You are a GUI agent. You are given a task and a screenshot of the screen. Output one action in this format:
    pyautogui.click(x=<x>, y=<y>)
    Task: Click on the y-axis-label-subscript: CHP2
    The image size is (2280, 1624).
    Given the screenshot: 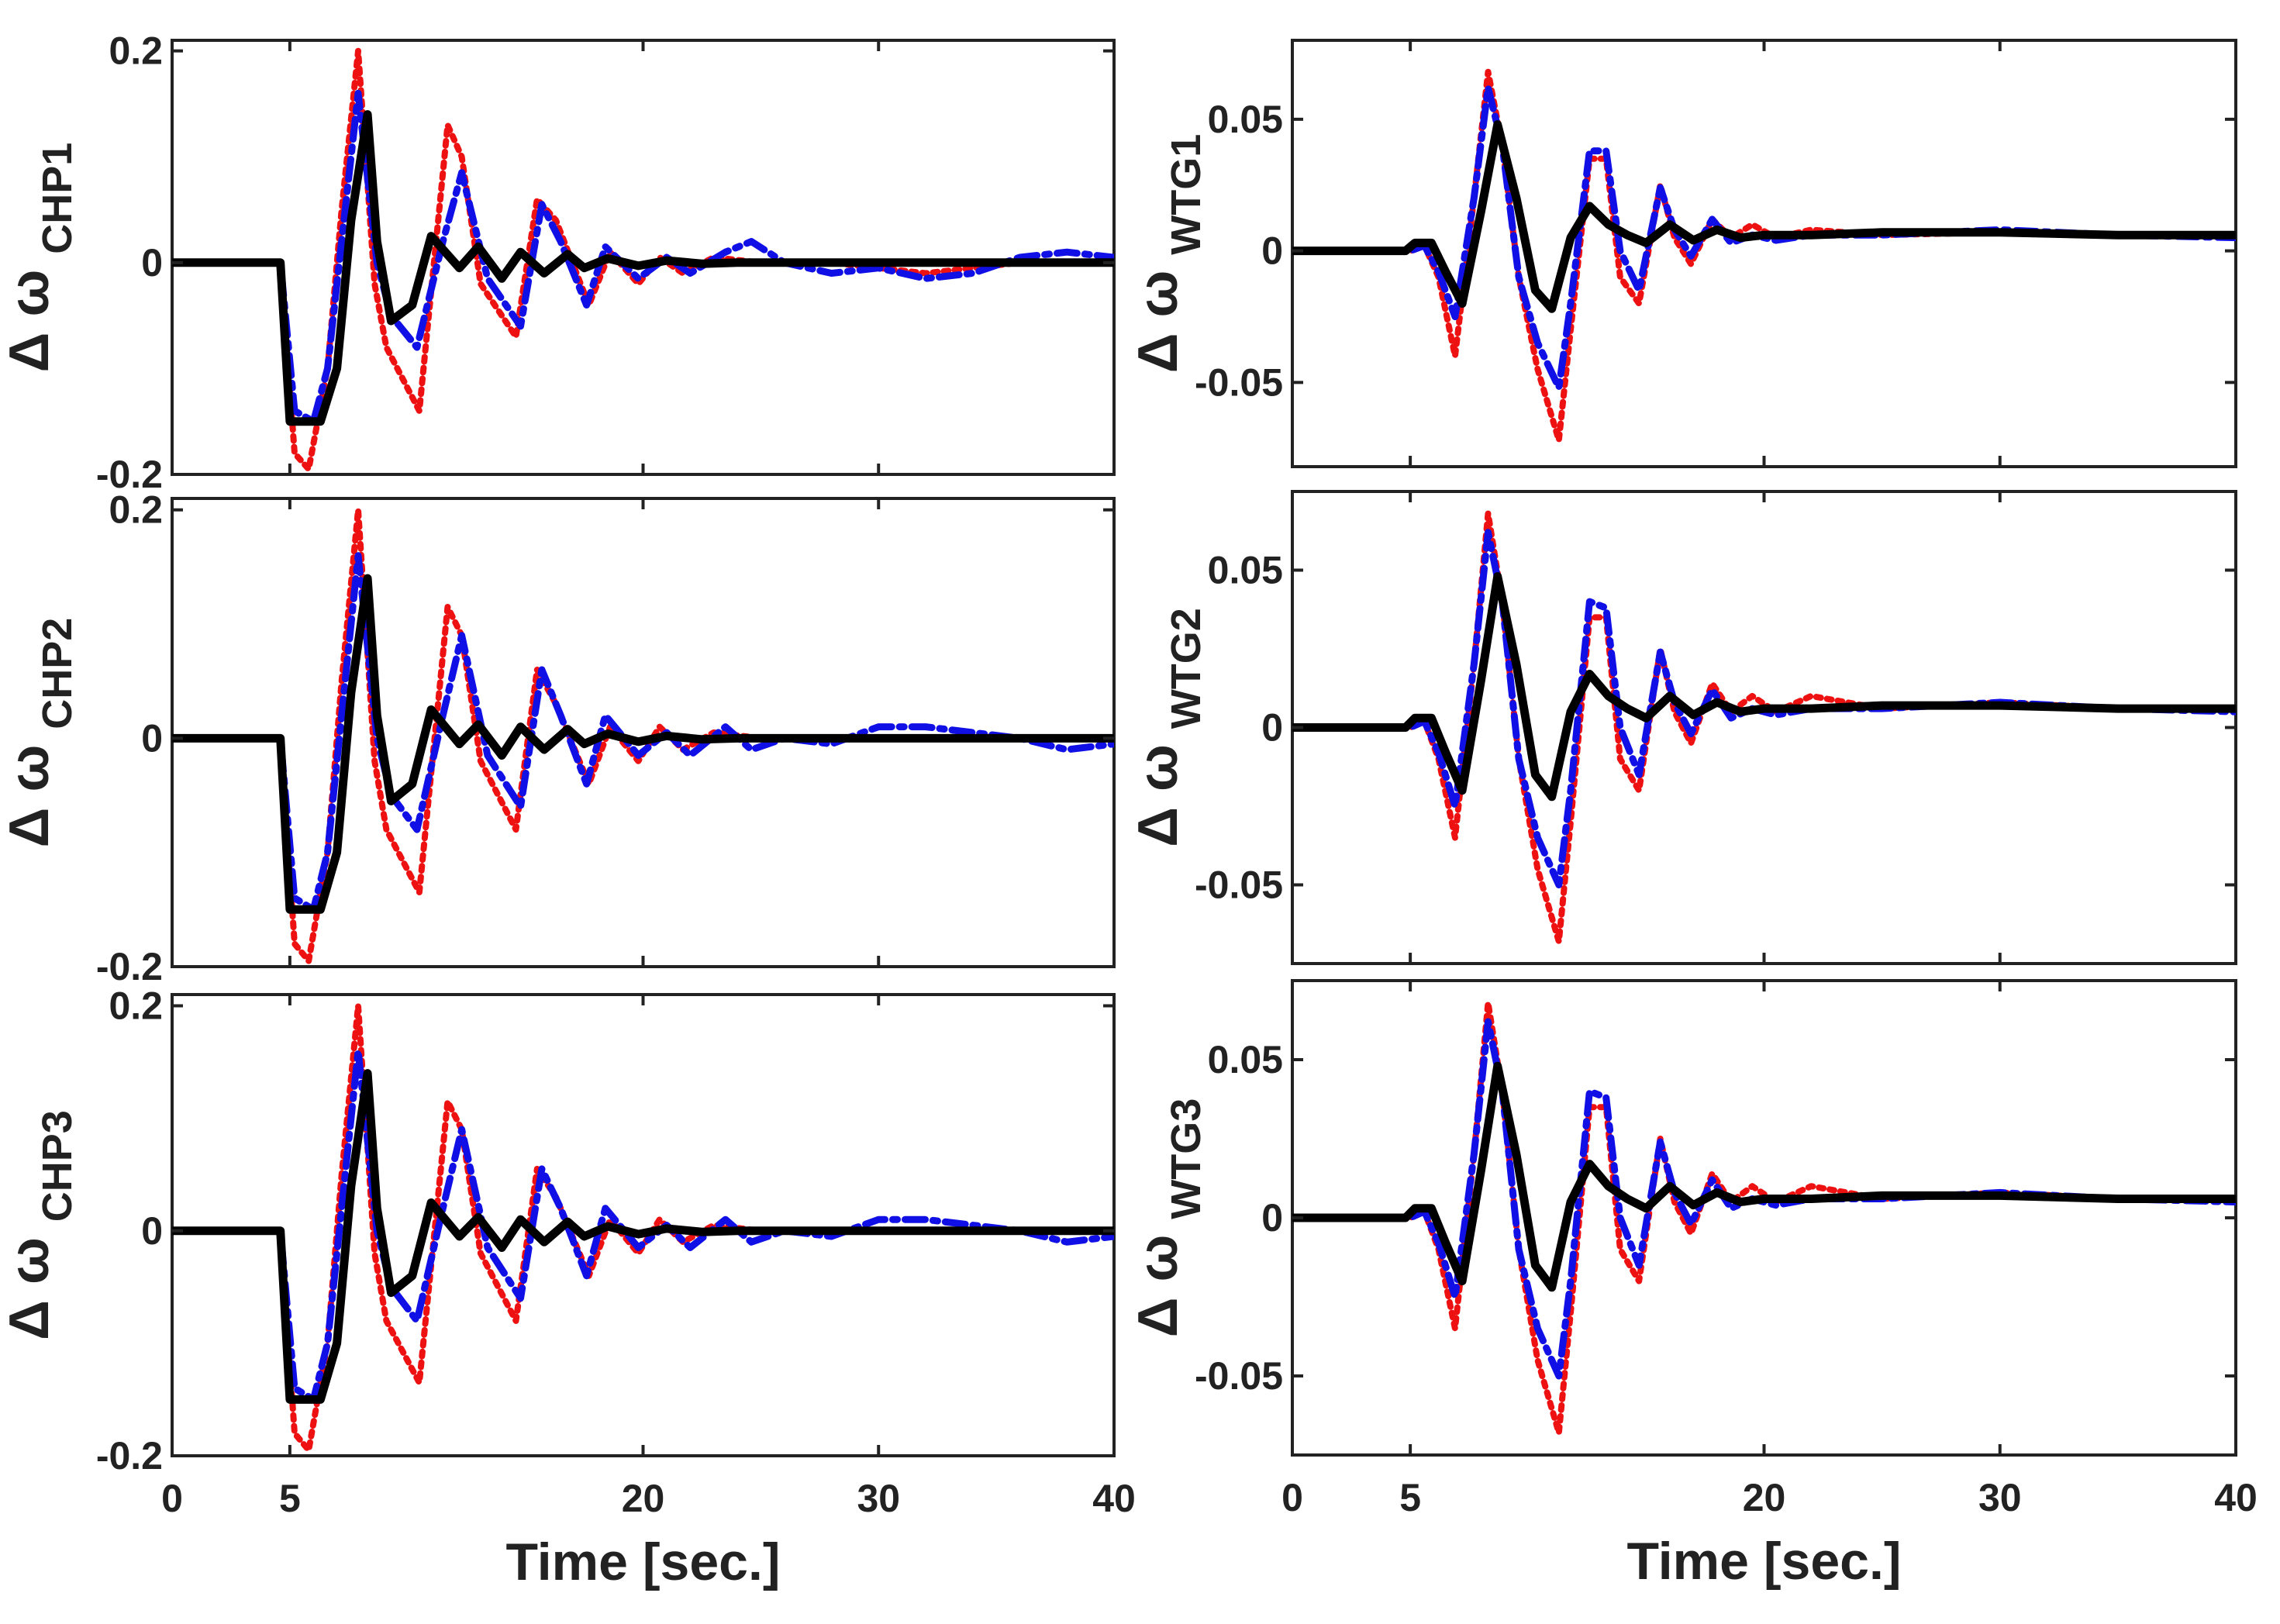 What is the action you would take?
    pyautogui.click(x=57, y=673)
    